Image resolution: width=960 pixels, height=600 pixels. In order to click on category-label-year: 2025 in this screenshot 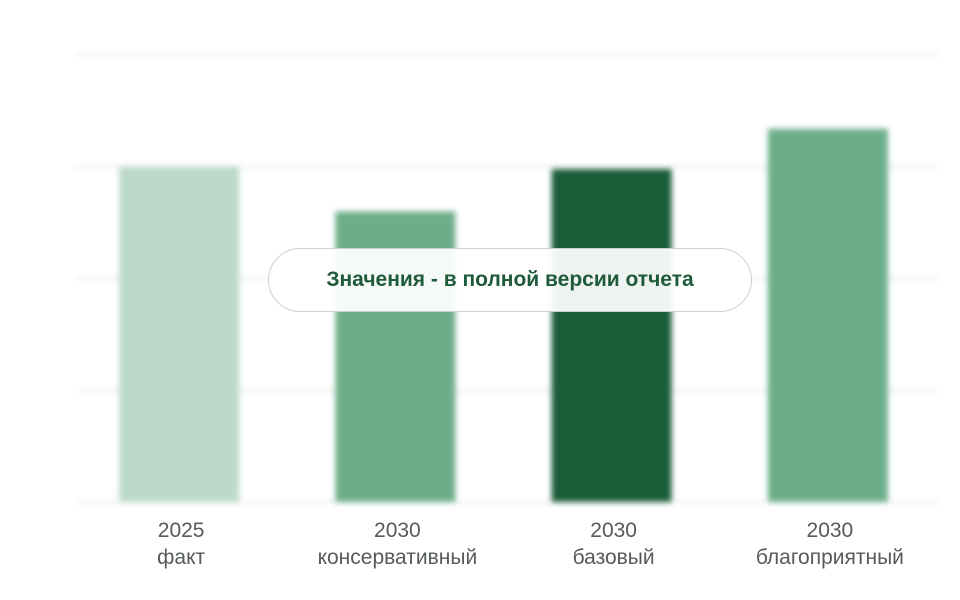, I will do `click(181, 530)`.